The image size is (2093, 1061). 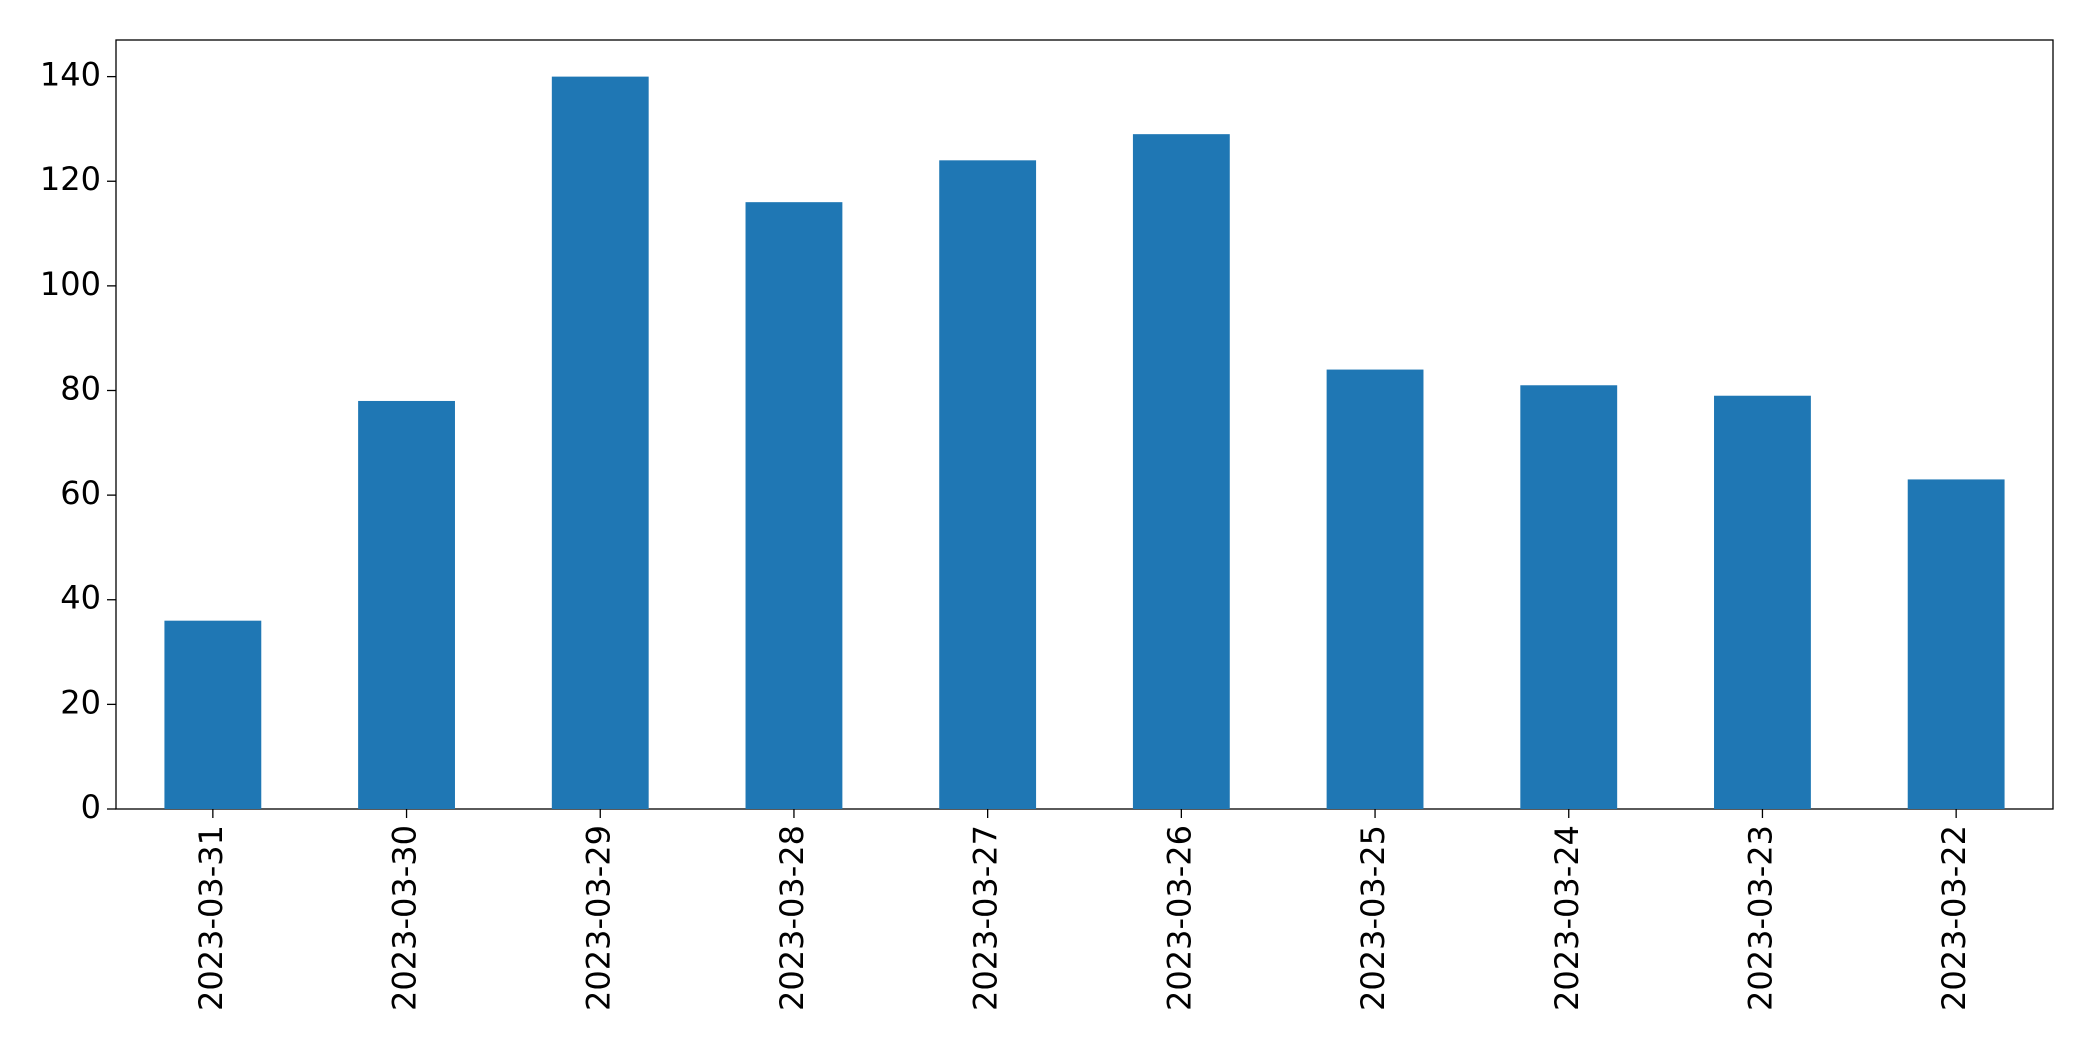 I want to click on y-tick-label: 0, so click(x=91, y=807).